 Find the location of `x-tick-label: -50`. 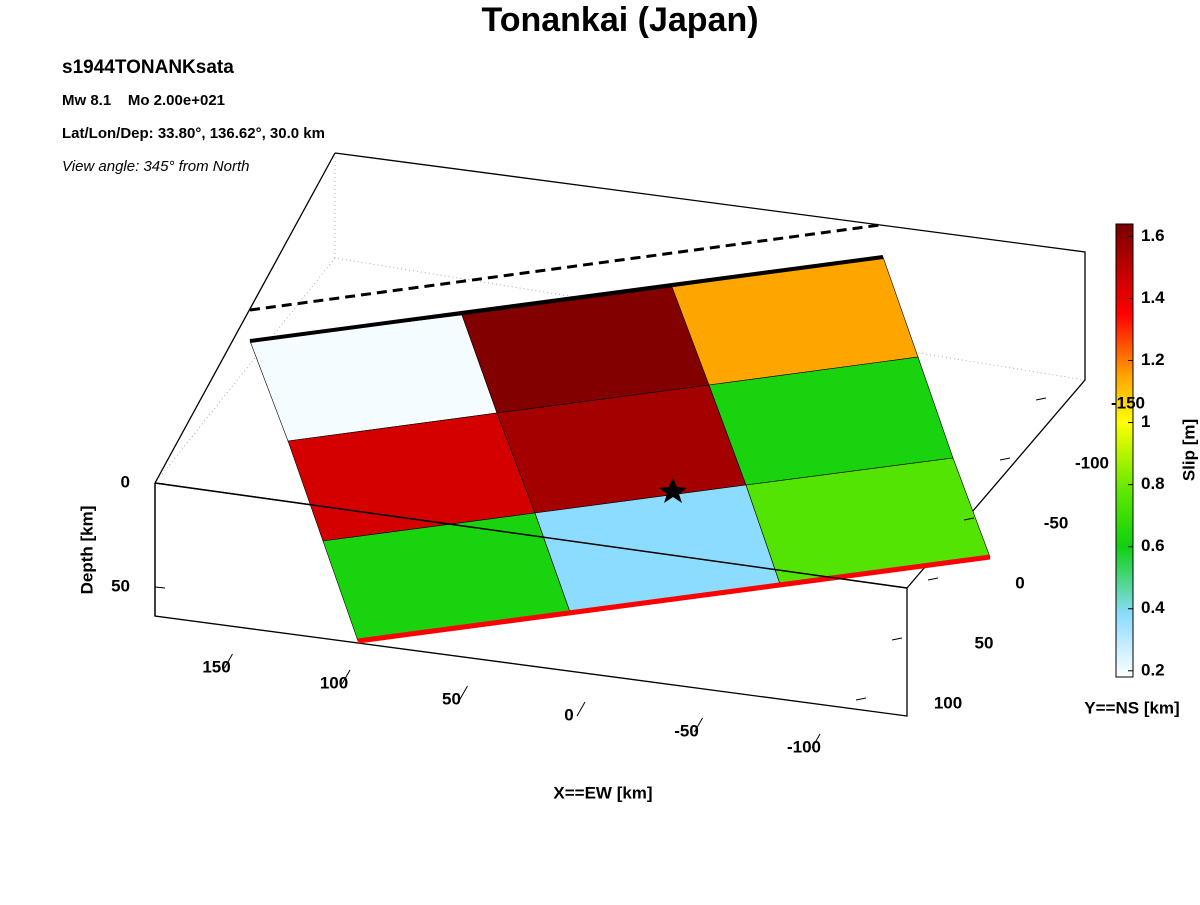

x-tick-label: -50 is located at coordinates (686, 730).